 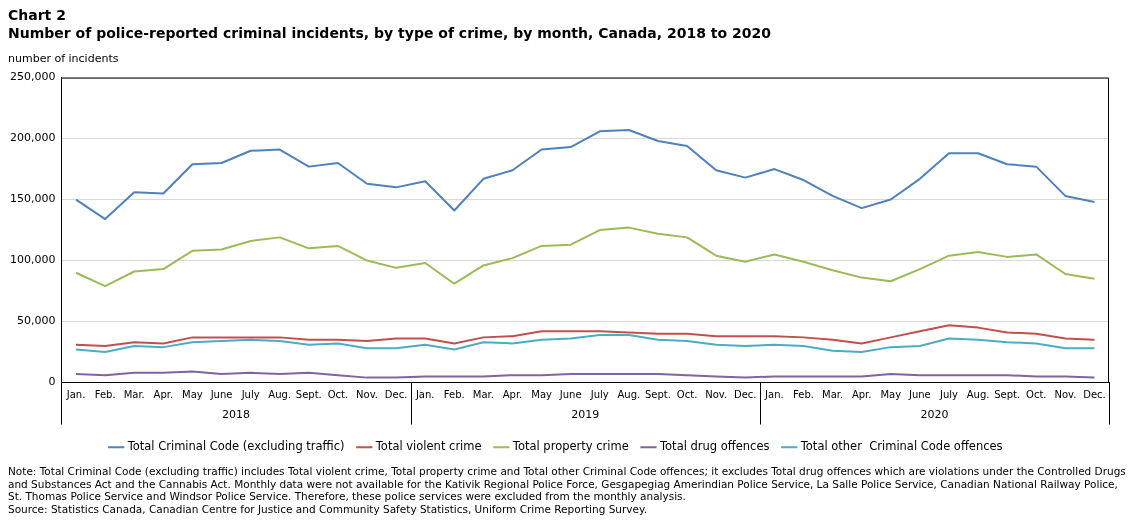 I want to click on chart-title: Chart 2, so click(x=37, y=15).